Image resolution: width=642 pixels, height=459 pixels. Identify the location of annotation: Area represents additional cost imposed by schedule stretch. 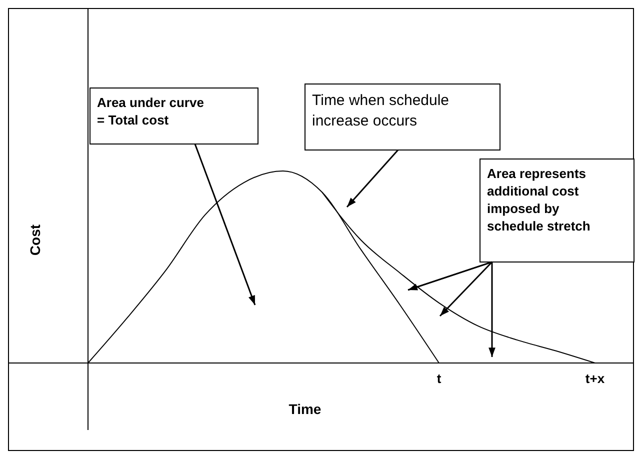
(538, 200).